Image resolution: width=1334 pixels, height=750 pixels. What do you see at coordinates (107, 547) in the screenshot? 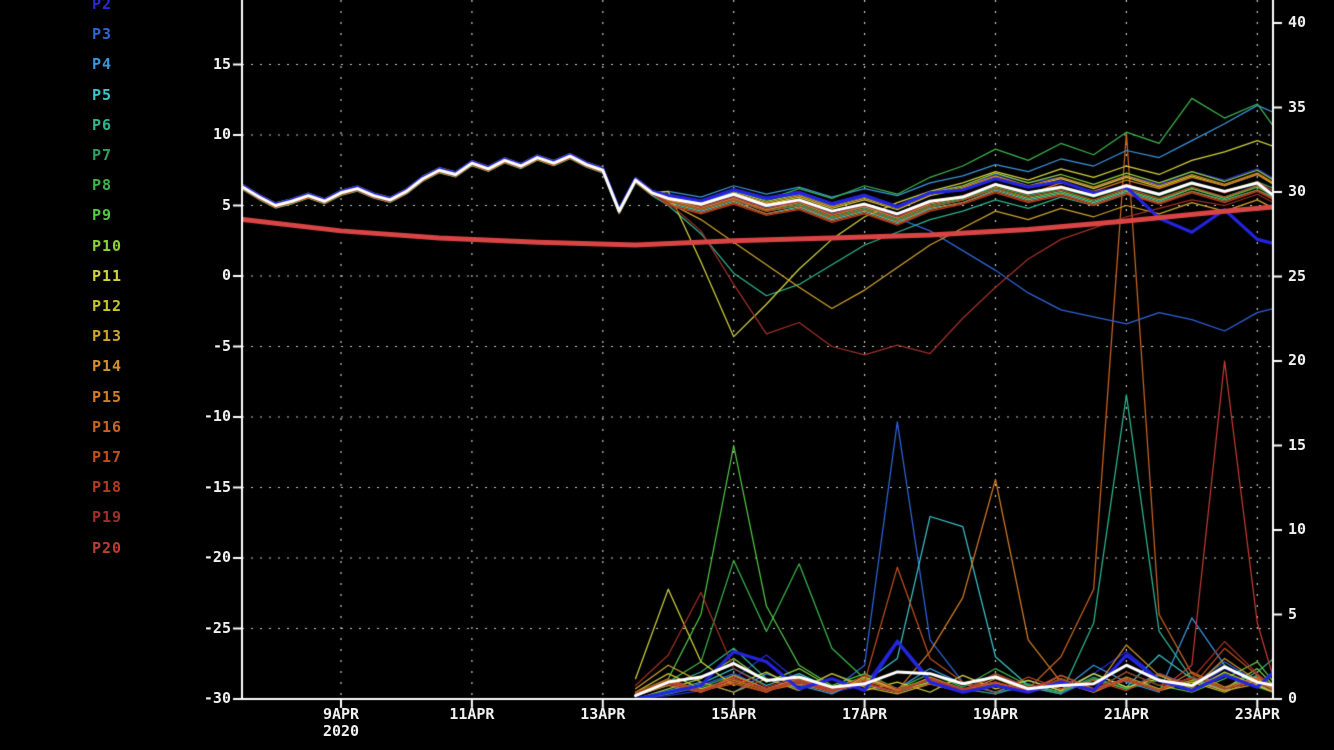
I see `legend-item-p20: P20` at bounding box center [107, 547].